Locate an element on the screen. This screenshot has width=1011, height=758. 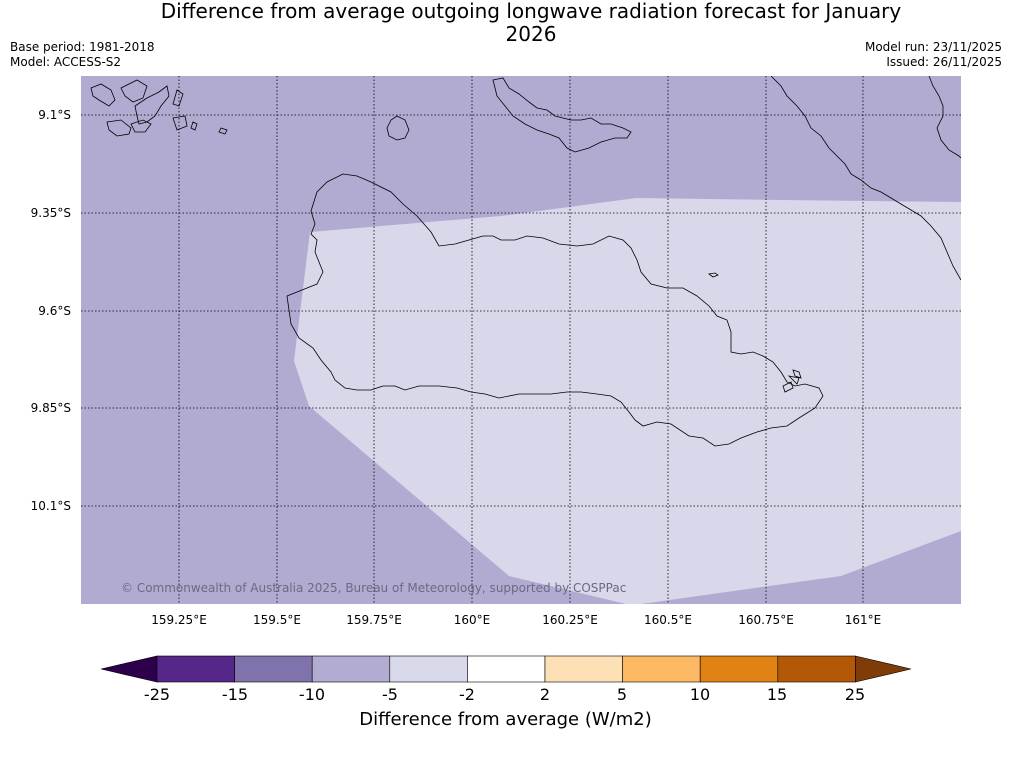
colorbar-extend-low is located at coordinates (129, 669).